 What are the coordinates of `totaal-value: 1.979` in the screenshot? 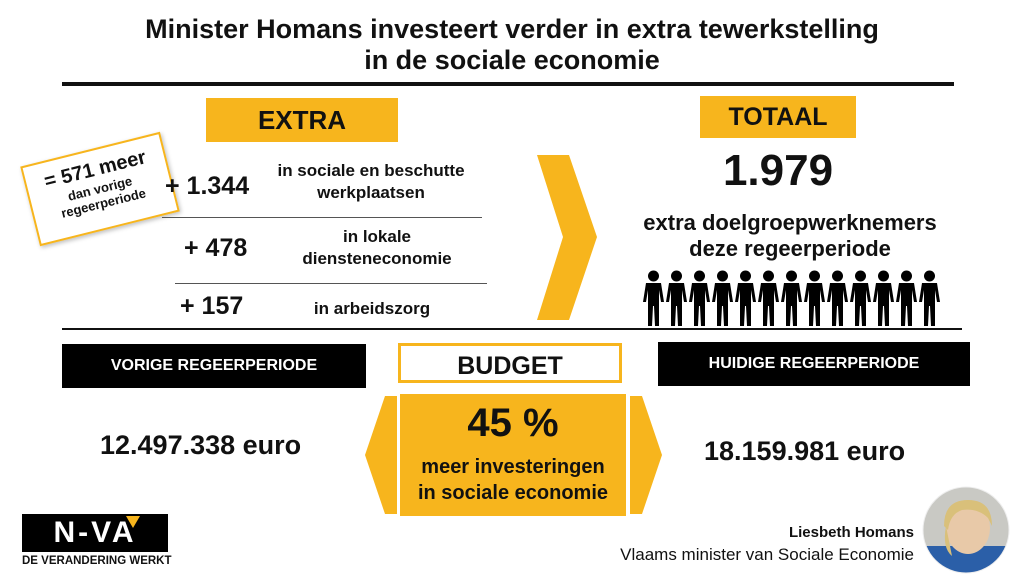 It's located at (778, 170).